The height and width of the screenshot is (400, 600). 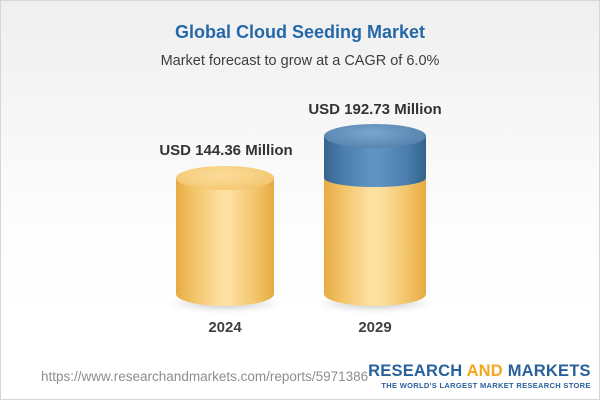 I want to click on bar-2029-category-label: 2029, so click(x=375, y=327).